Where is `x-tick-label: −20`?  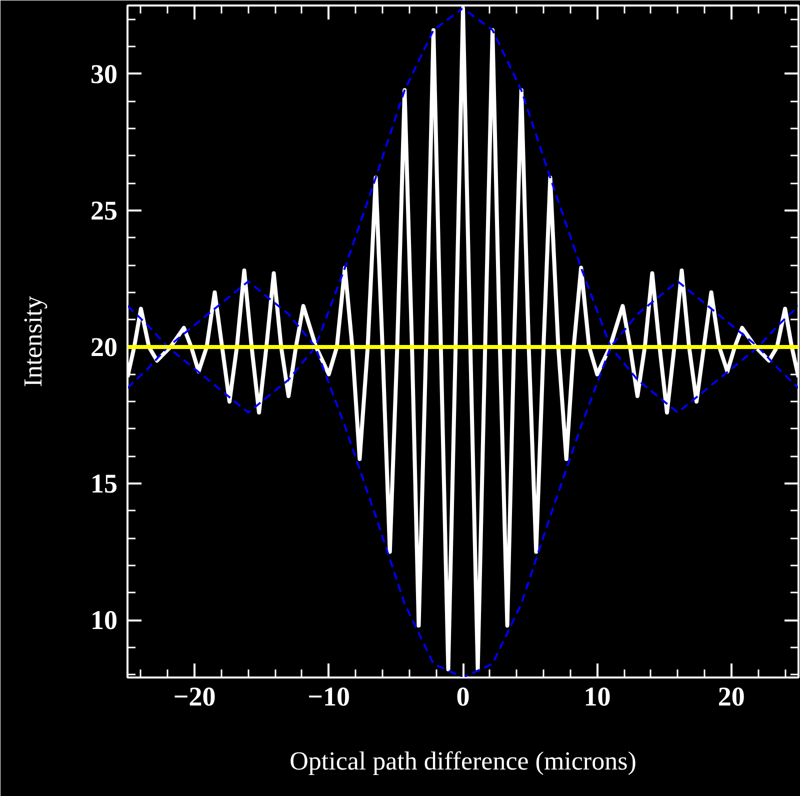
x-tick-label: −20 is located at coordinates (194, 697).